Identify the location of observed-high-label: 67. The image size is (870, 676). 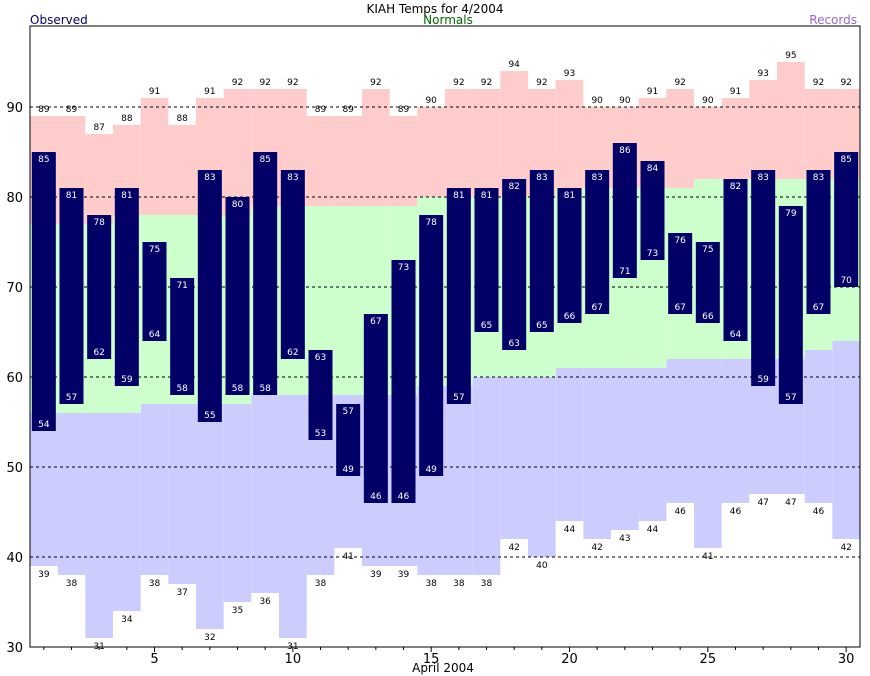
(375, 322).